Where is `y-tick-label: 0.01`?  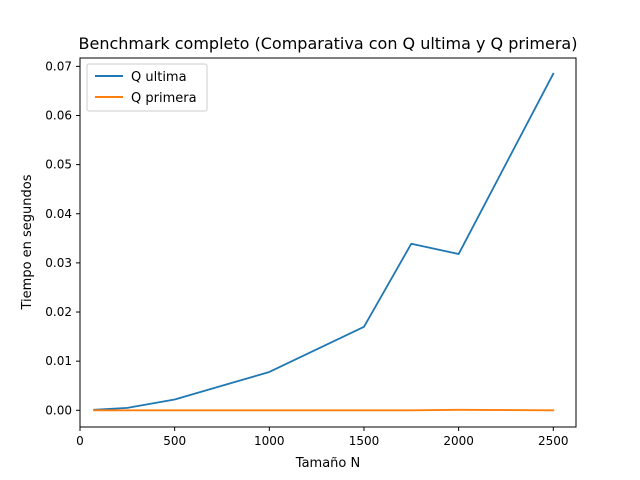 y-tick-label: 0.01 is located at coordinates (58, 361).